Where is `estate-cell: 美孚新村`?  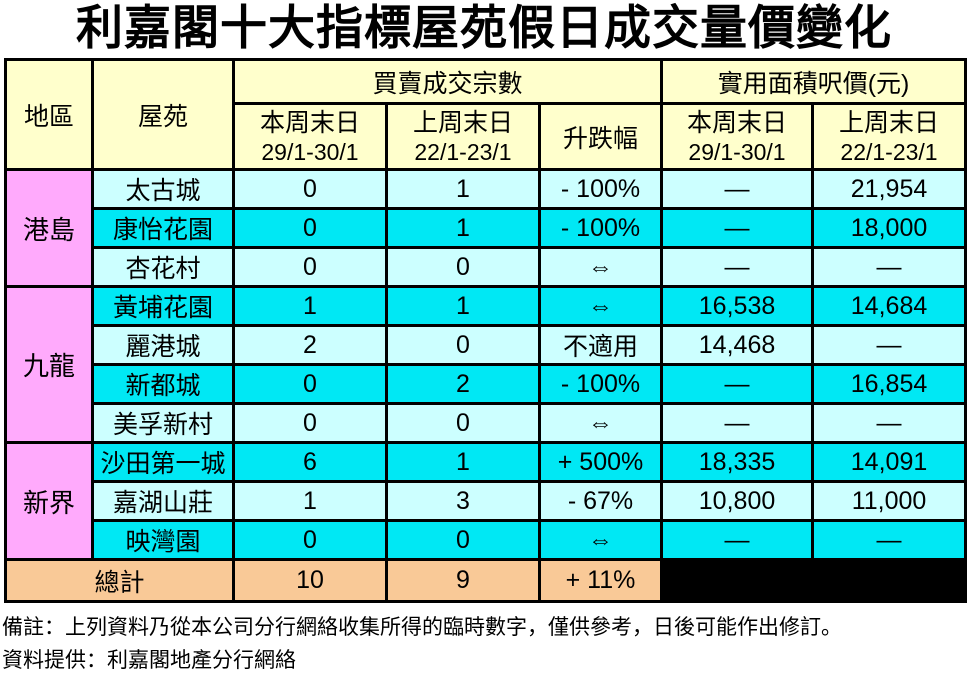 estate-cell: 美孚新村 is located at coordinates (163, 423).